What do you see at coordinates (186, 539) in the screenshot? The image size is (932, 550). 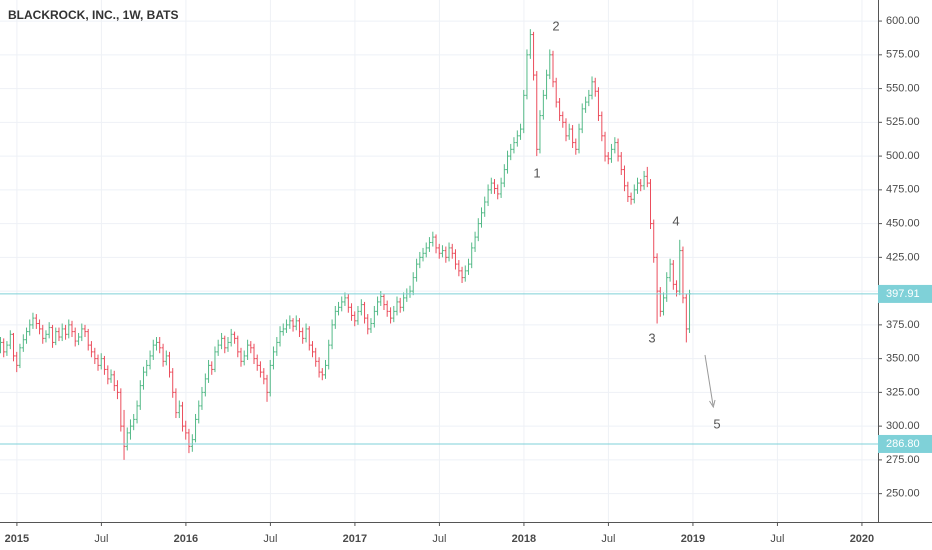 I see `x-tick-label: 2016` at bounding box center [186, 539].